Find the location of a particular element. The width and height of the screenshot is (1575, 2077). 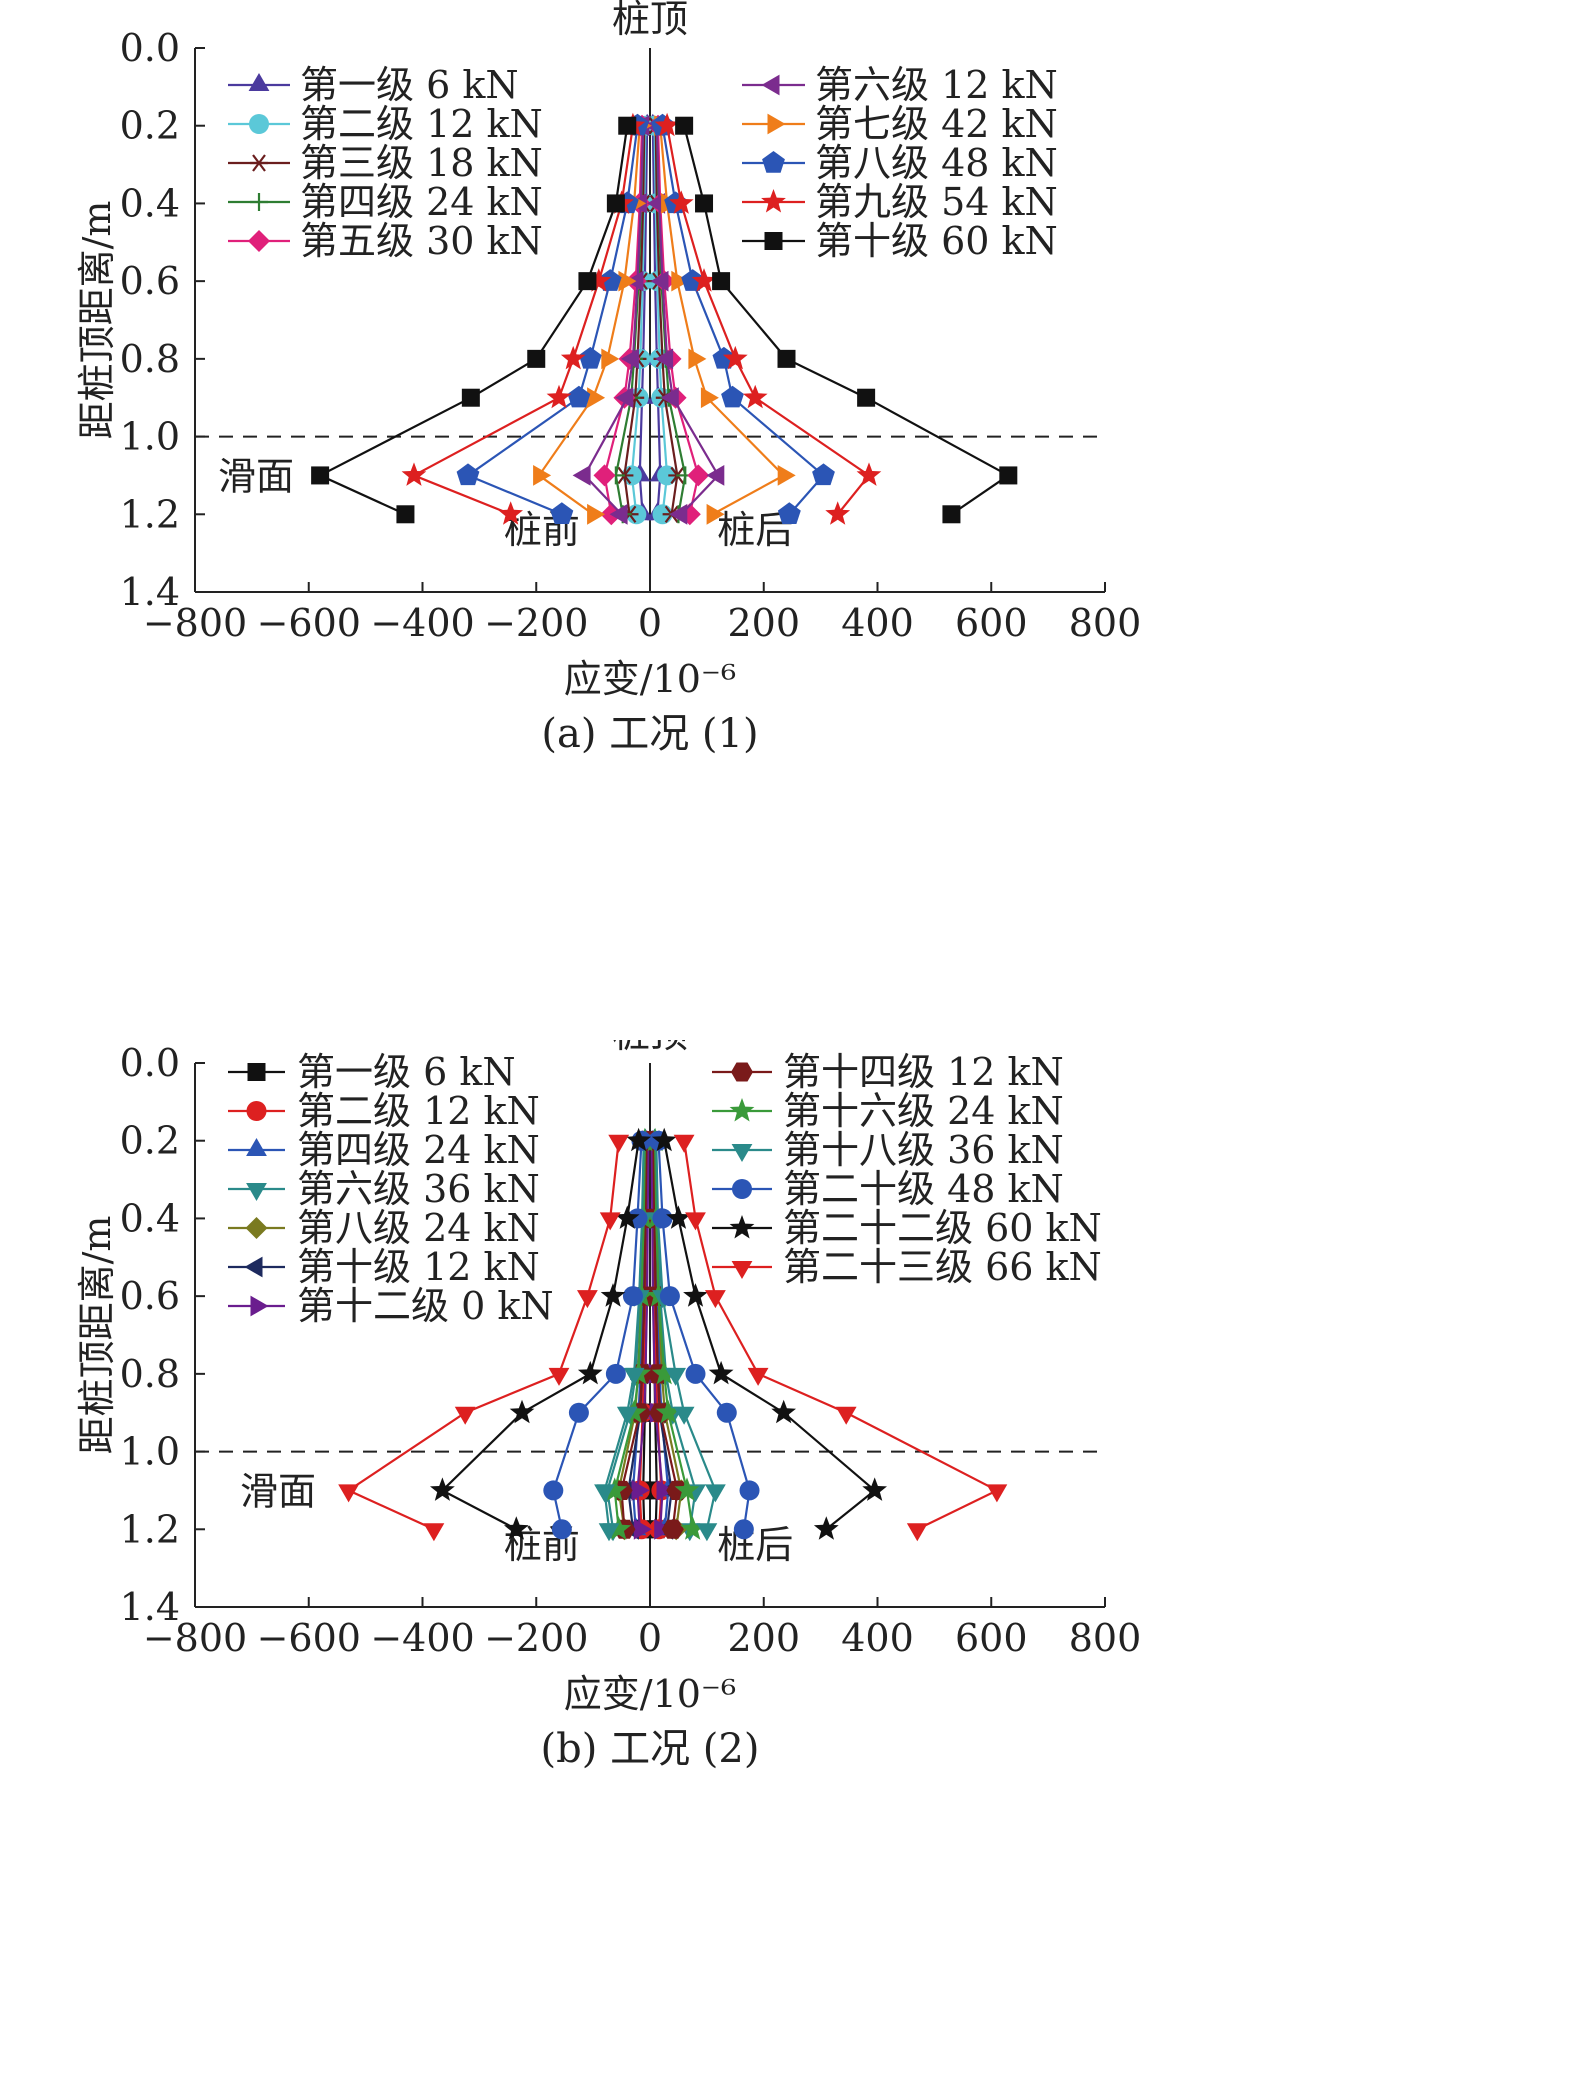

slip-surface-label: 滑面 is located at coordinates (278, 1491).